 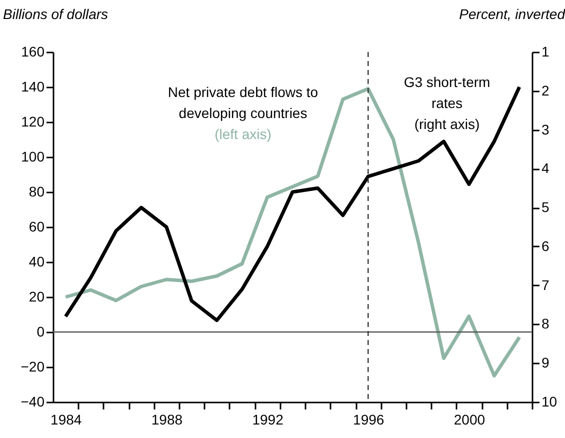 I want to click on y2-axis-title: Percent, inverted, so click(x=512, y=14).